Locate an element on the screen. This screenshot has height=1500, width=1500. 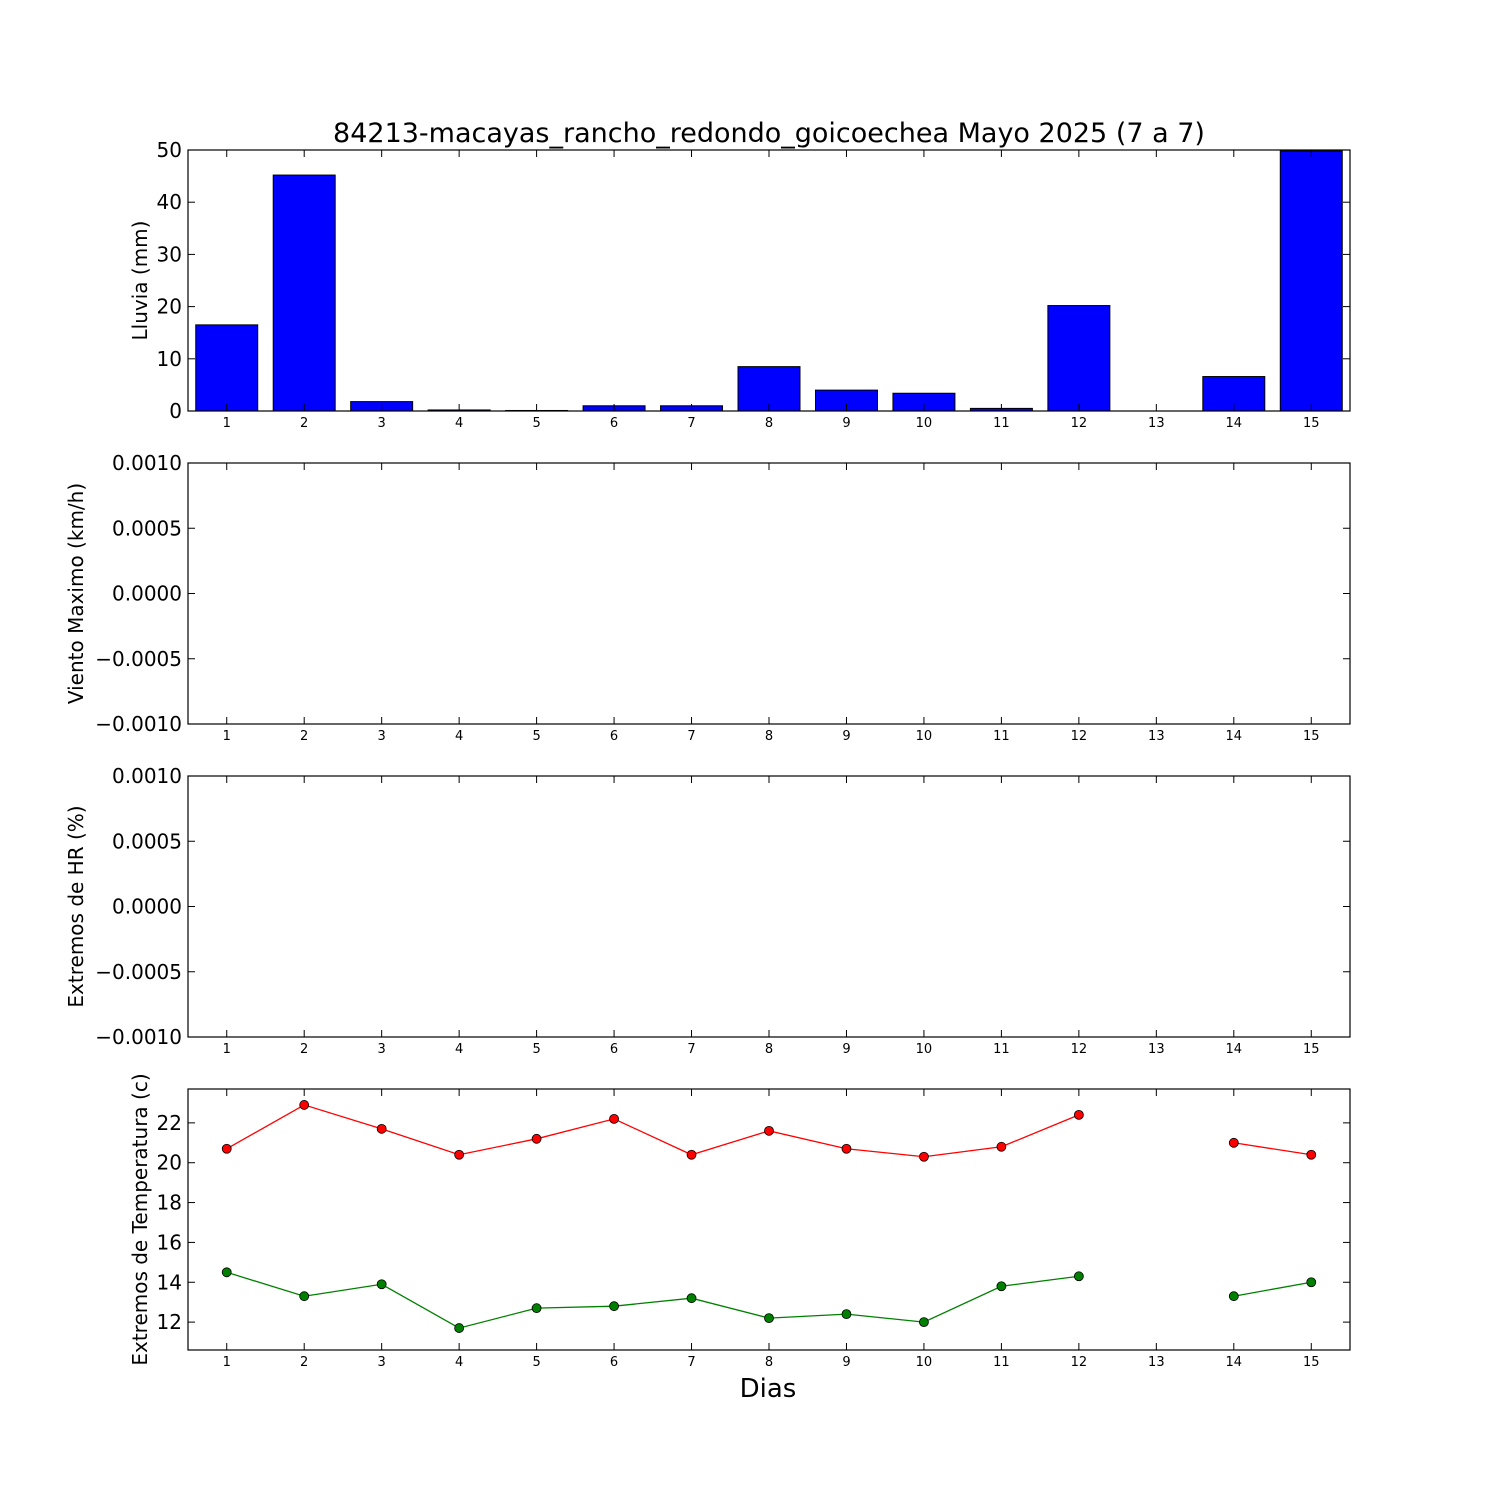
panel-3-ytick-label: −0.0010 is located at coordinates (138, 1037).